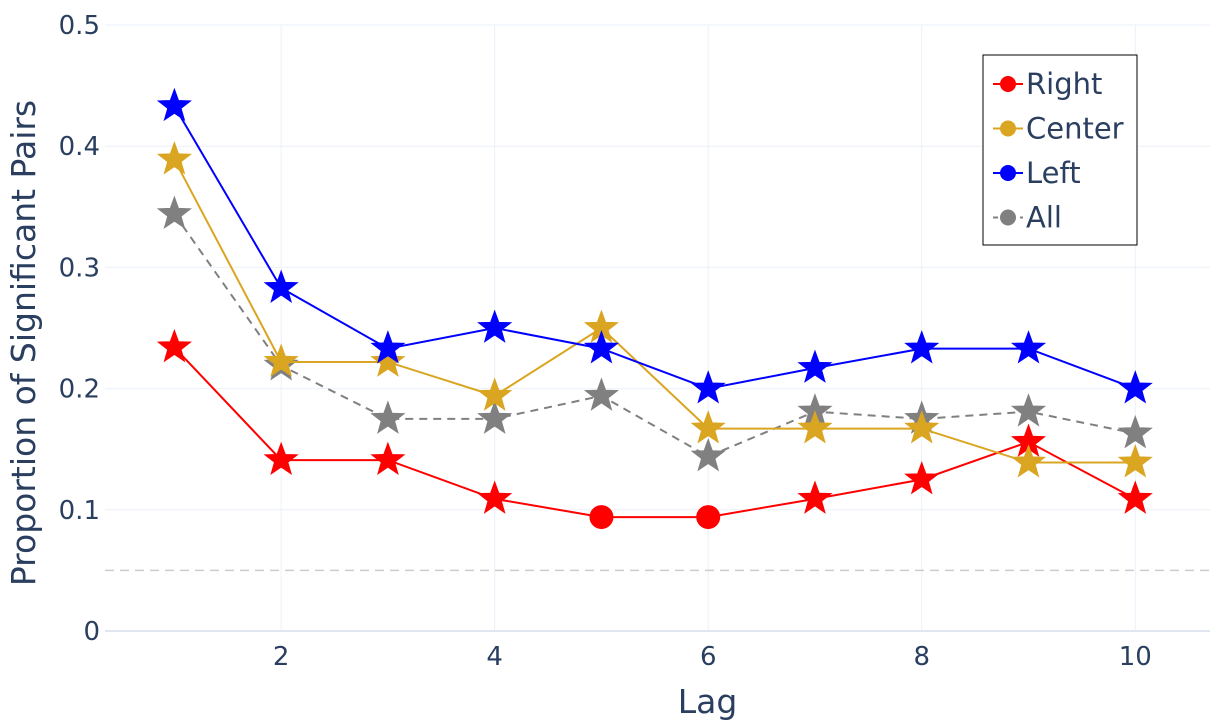  I want to click on x-tick-label: 2, so click(281, 657).